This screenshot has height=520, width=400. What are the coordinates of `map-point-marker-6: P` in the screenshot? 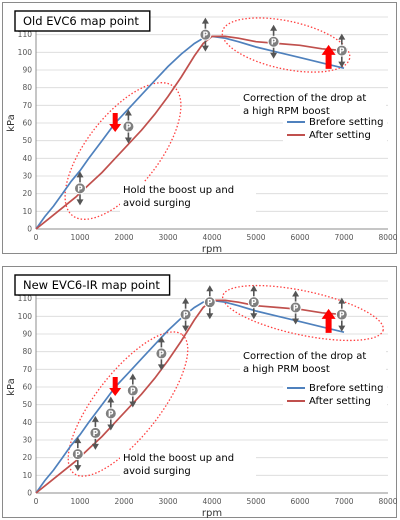 It's located at (209, 302).